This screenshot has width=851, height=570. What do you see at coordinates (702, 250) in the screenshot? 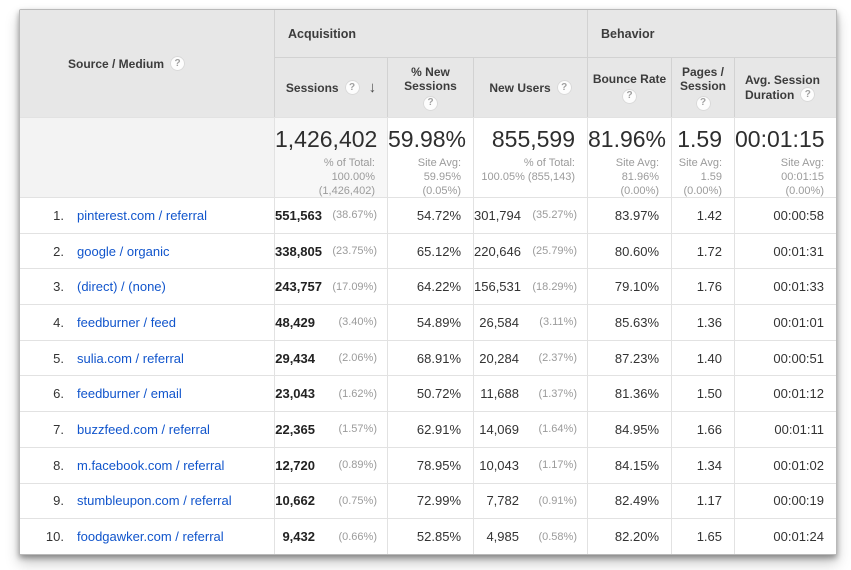
I see `pages-session-cell: 1.72` at bounding box center [702, 250].